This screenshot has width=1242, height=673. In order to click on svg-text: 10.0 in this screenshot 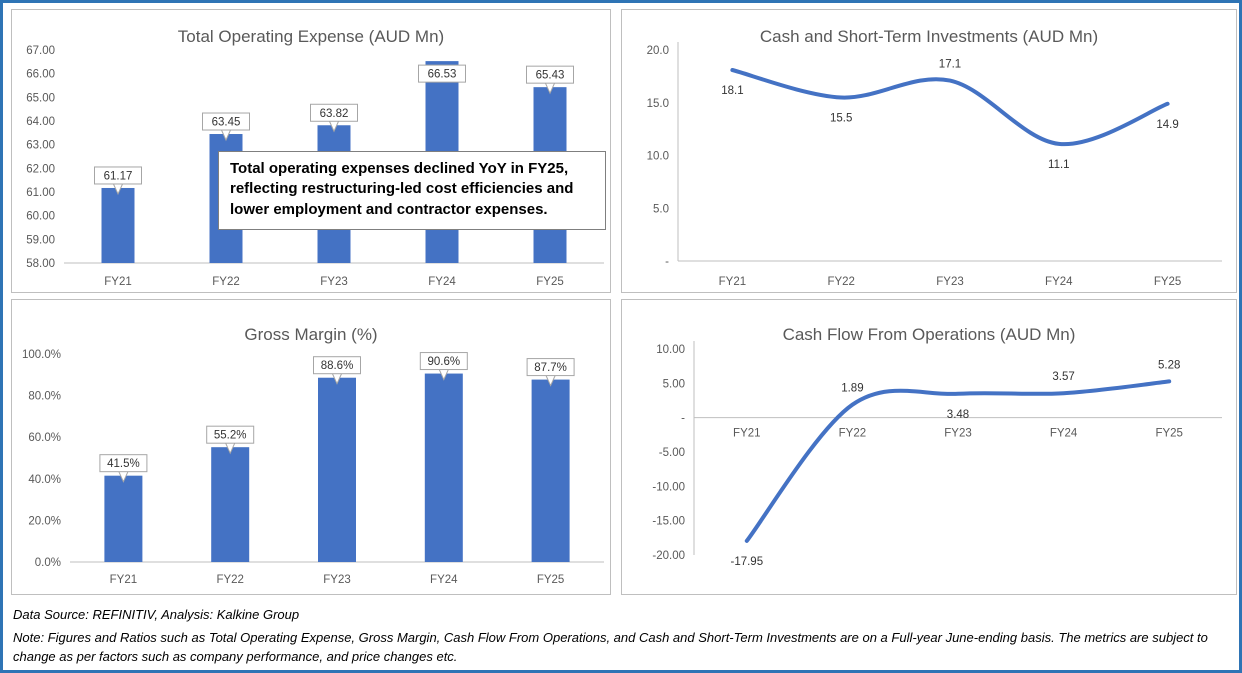, I will do `click(658, 157)`.